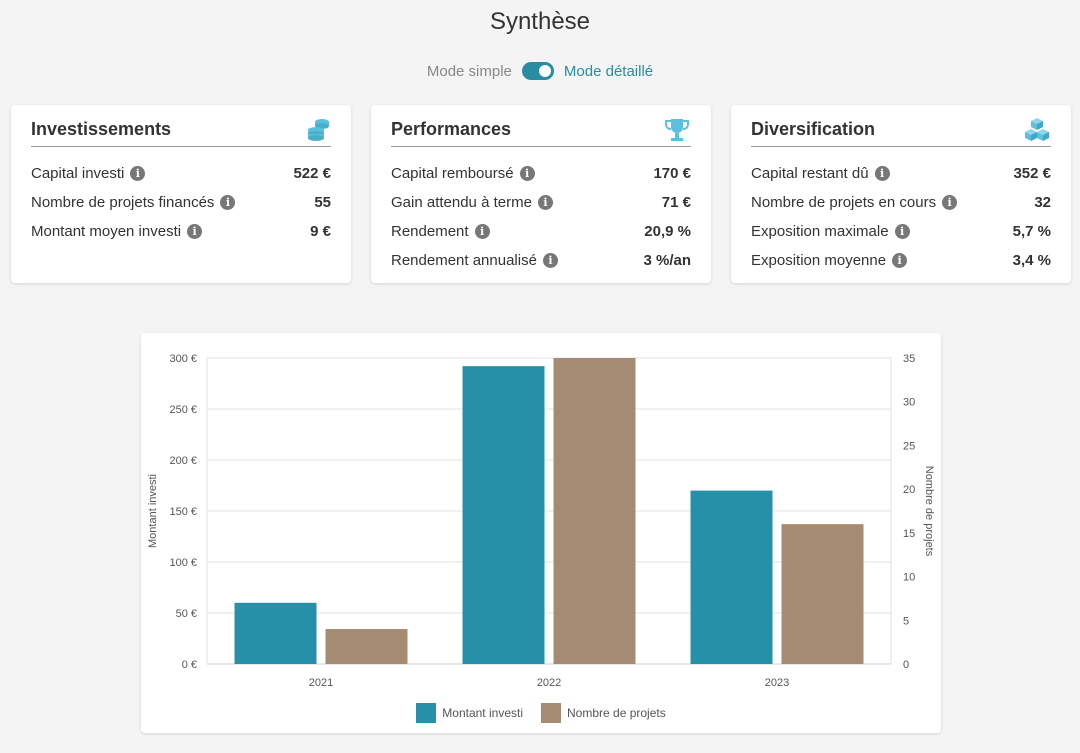  What do you see at coordinates (181, 173) in the screenshot?
I see `row-capital-investi: Capital investi i 522 €` at bounding box center [181, 173].